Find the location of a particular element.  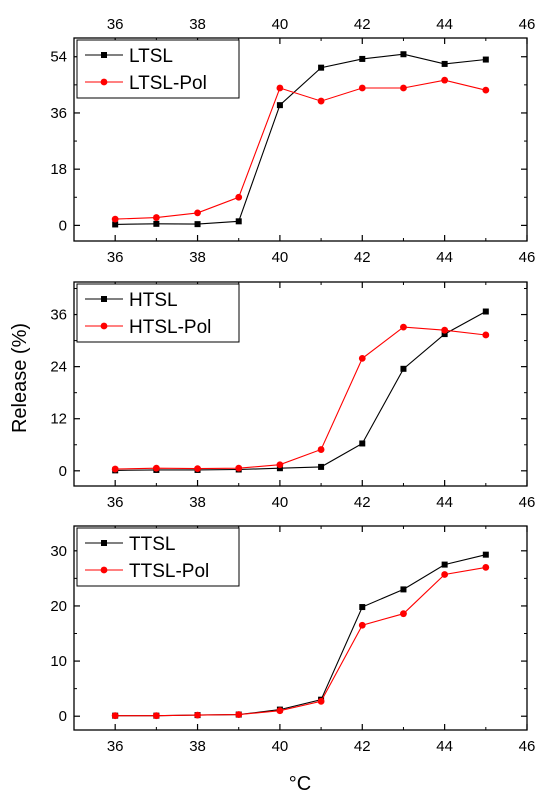

legend-label: HTSL is located at coordinates (153, 300).